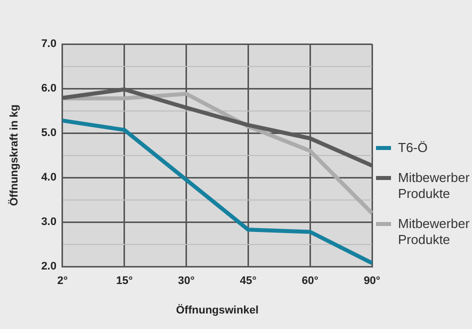 This screenshot has width=472, height=329. What do you see at coordinates (48, 266) in the screenshot?
I see `y-tick-label: 2.0` at bounding box center [48, 266].